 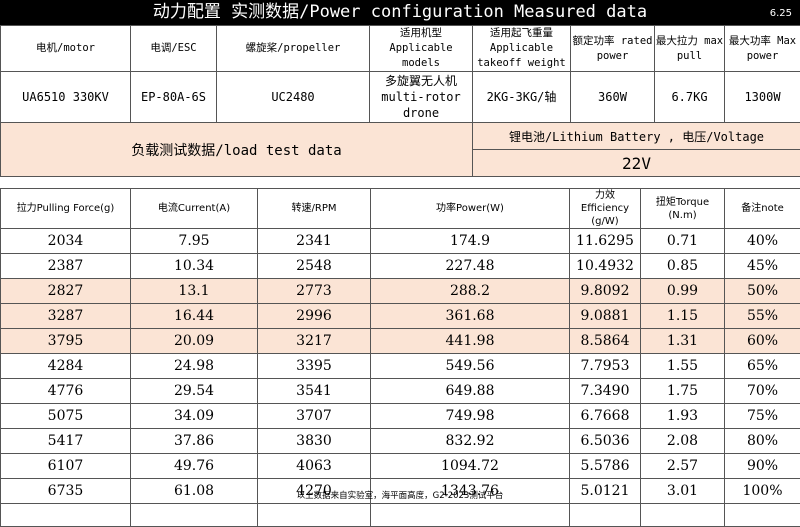 I want to click on table-cell: 832.92, so click(x=470, y=441).